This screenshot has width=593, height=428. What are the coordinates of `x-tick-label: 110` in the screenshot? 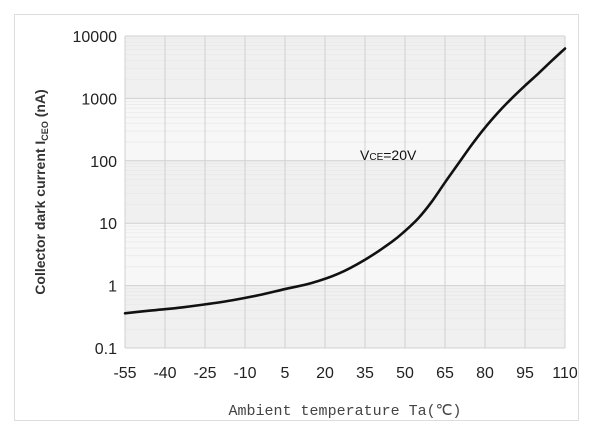 It's located at (565, 373).